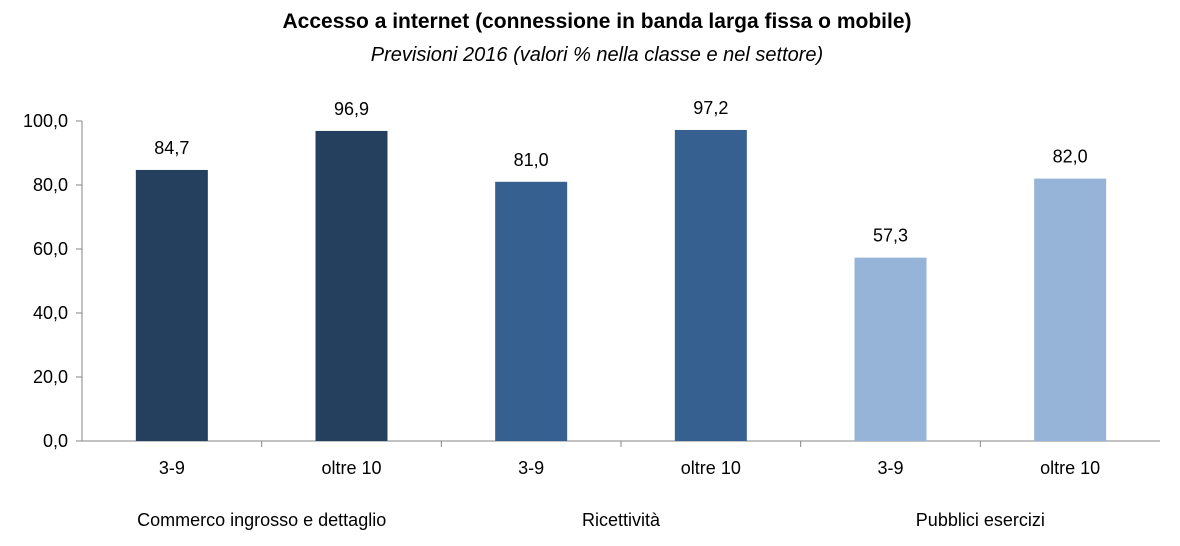  What do you see at coordinates (621, 520) in the screenshot?
I see `group-label: Ricettività` at bounding box center [621, 520].